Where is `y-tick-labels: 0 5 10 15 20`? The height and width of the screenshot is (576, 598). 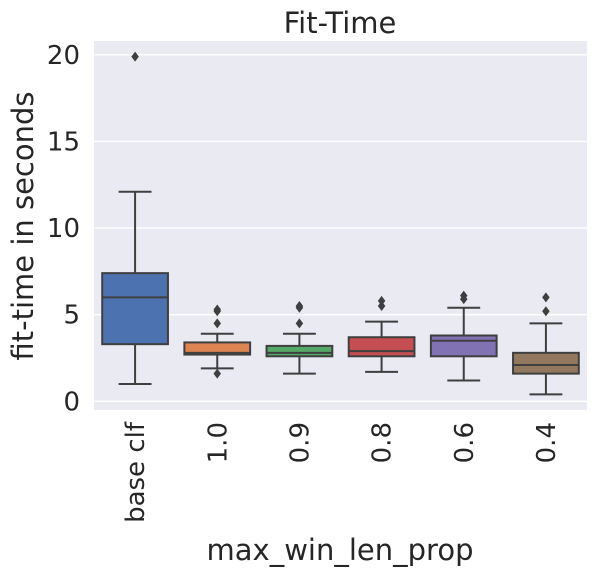
y-tick-labels: 0 5 10 15 20 is located at coordinates (63, 229).